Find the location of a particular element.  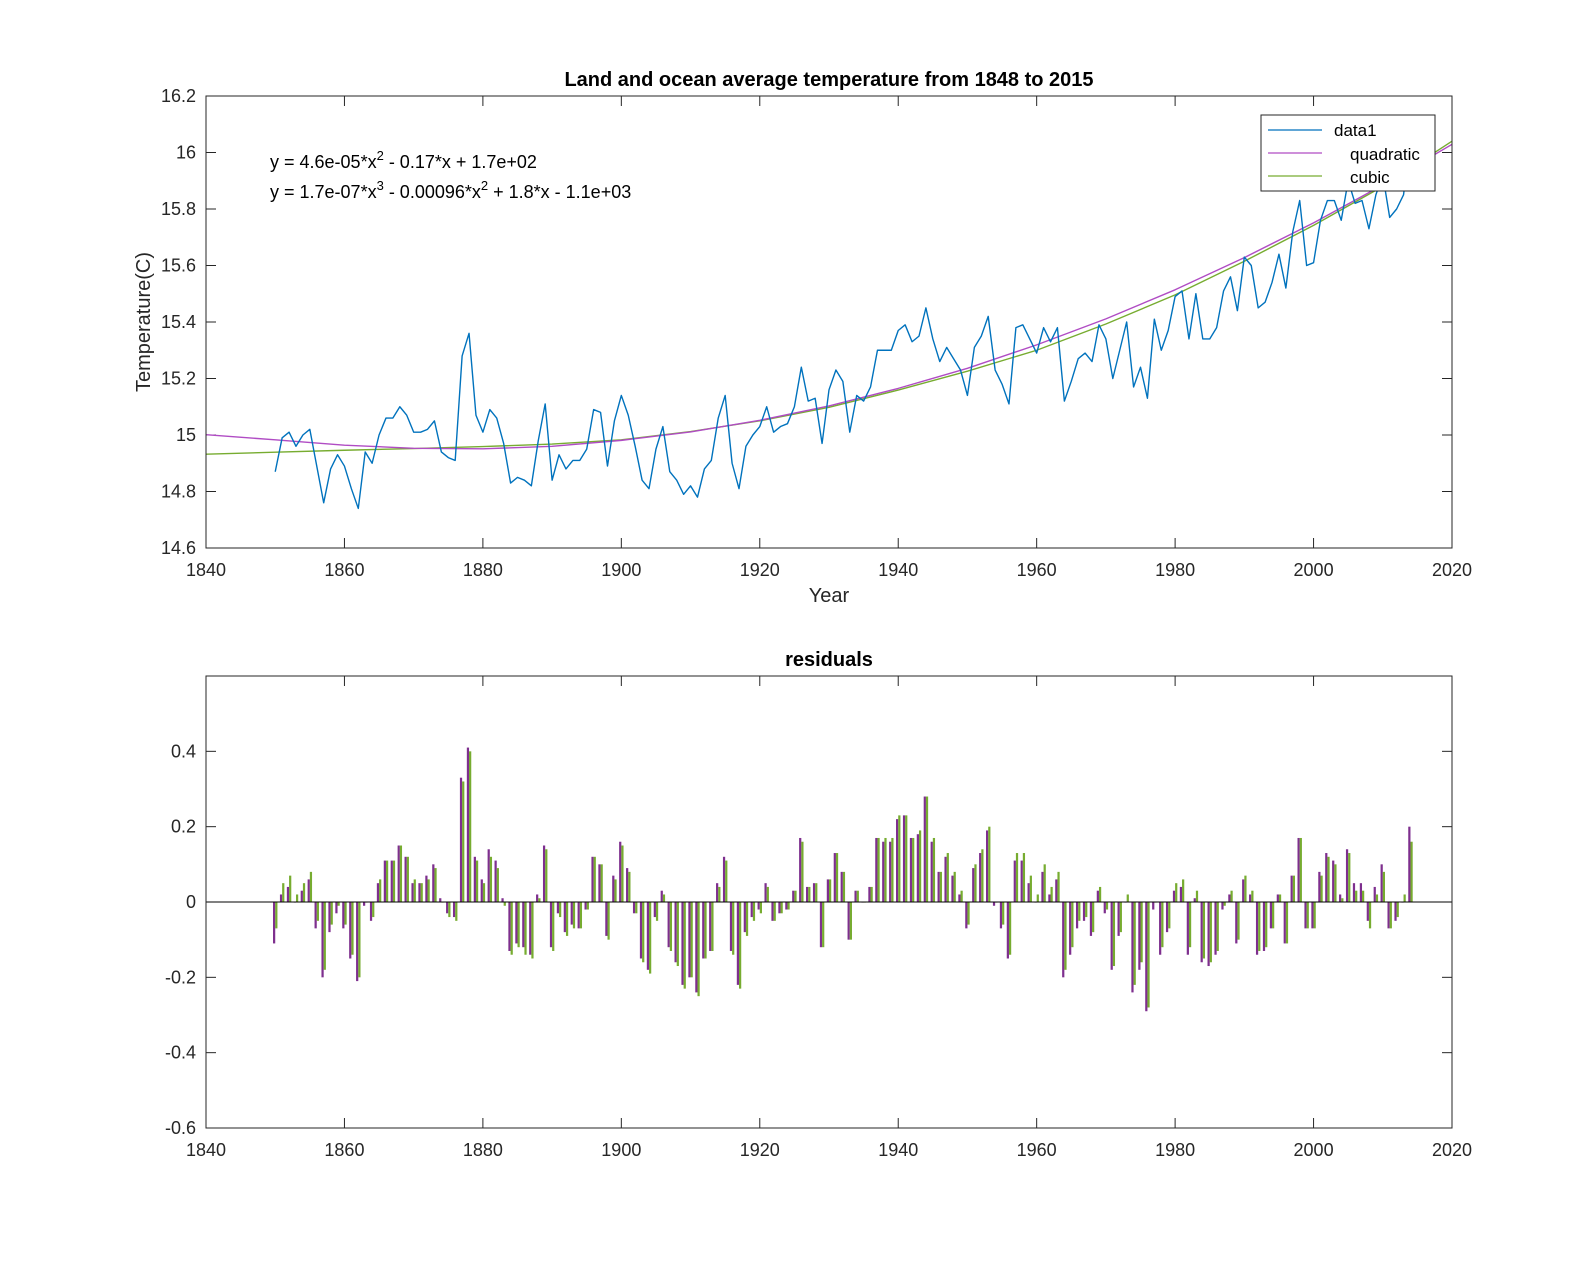

x-tick-label: 1880 is located at coordinates (483, 570).